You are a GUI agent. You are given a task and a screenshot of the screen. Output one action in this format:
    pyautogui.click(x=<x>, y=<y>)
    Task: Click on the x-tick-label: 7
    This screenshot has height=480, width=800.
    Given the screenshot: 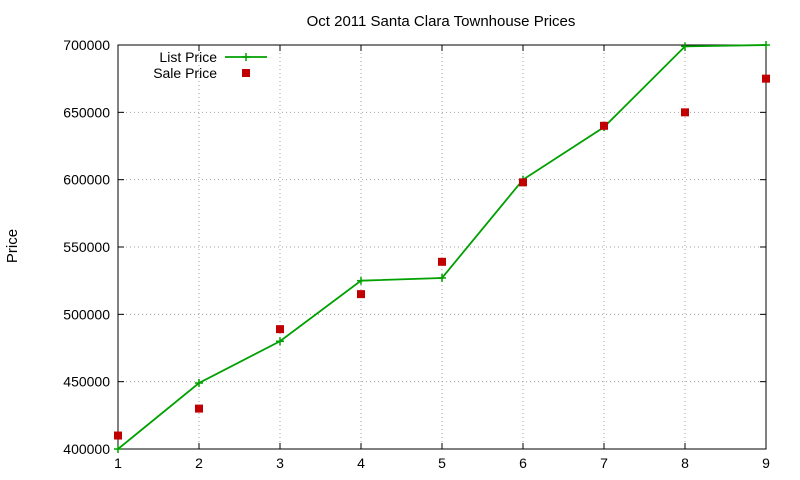 What is the action you would take?
    pyautogui.click(x=604, y=463)
    